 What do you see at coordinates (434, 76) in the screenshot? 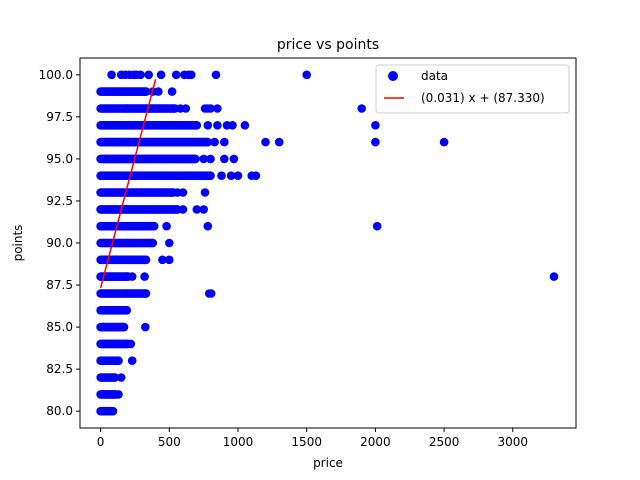
I see `legend-data-label: data` at bounding box center [434, 76].